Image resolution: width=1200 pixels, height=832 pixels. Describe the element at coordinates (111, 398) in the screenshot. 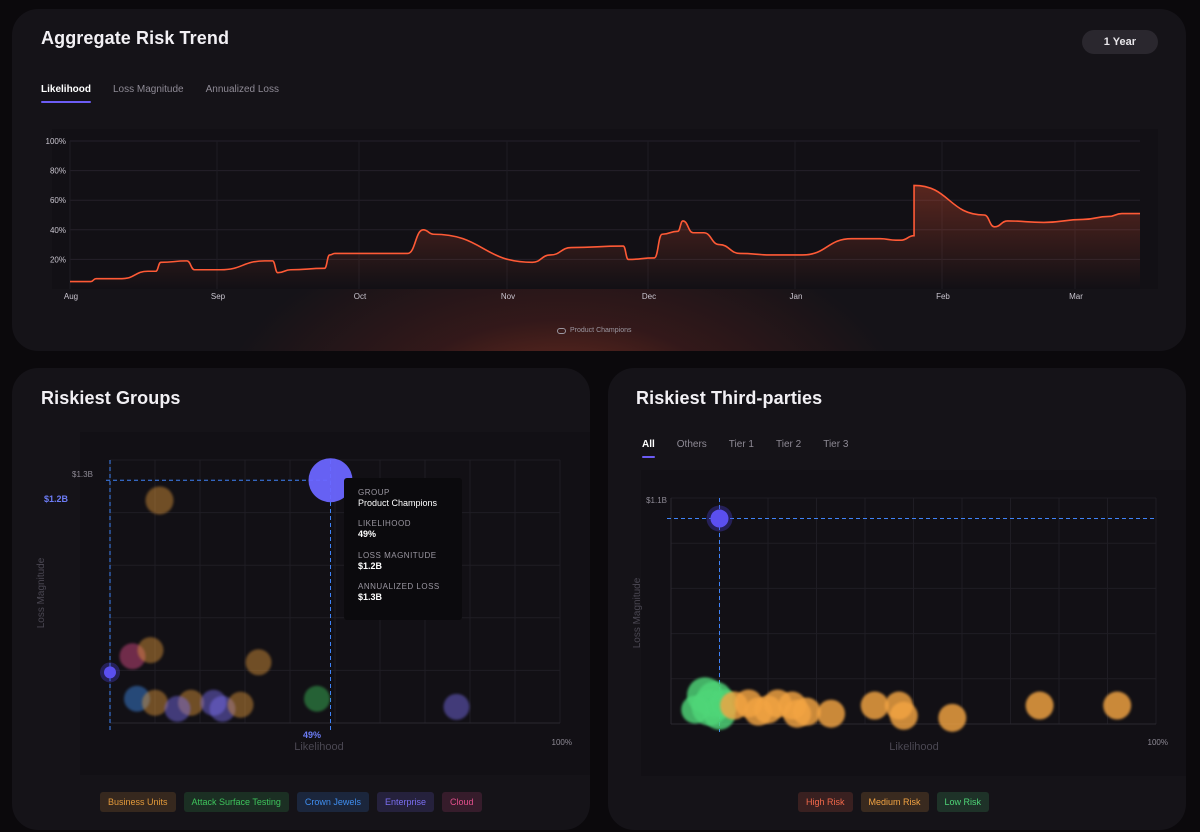

I see `groups-title: Riskiest Groups` at that location.